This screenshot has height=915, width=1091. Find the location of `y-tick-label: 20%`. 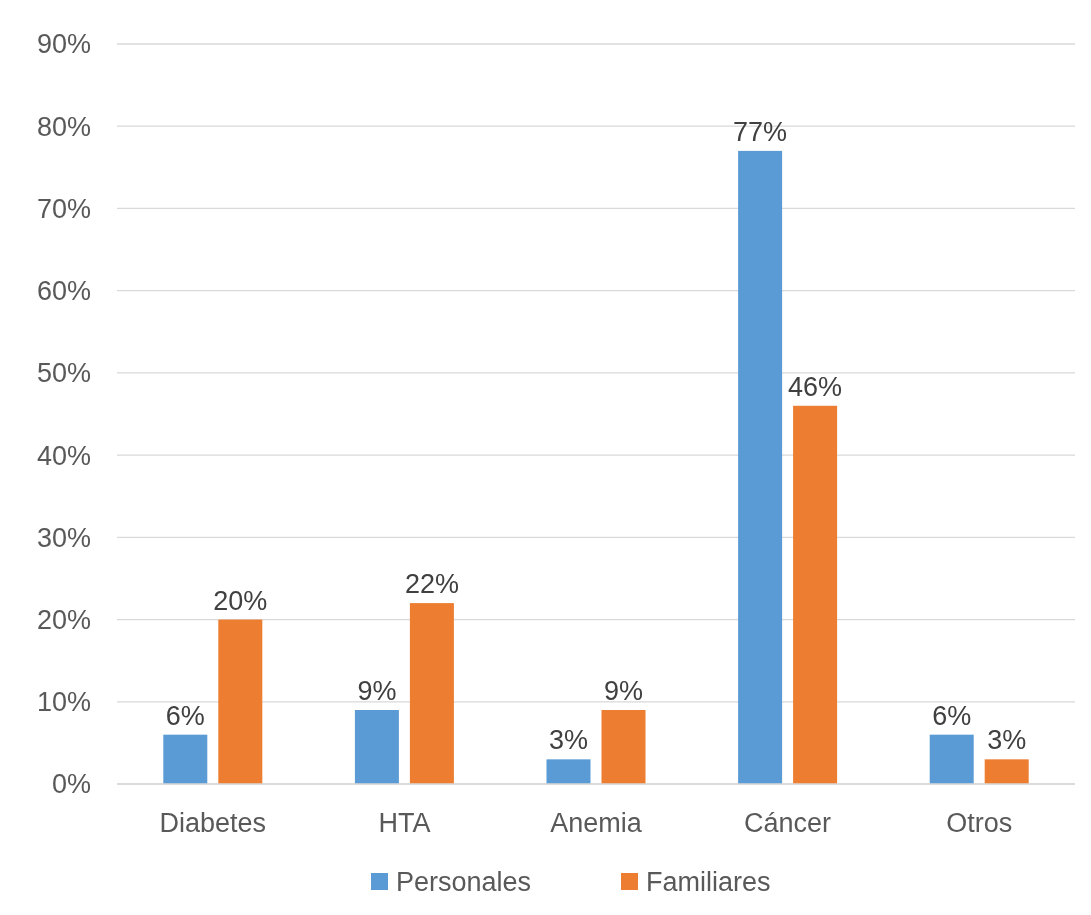

y-tick-label: 20% is located at coordinates (63, 620).